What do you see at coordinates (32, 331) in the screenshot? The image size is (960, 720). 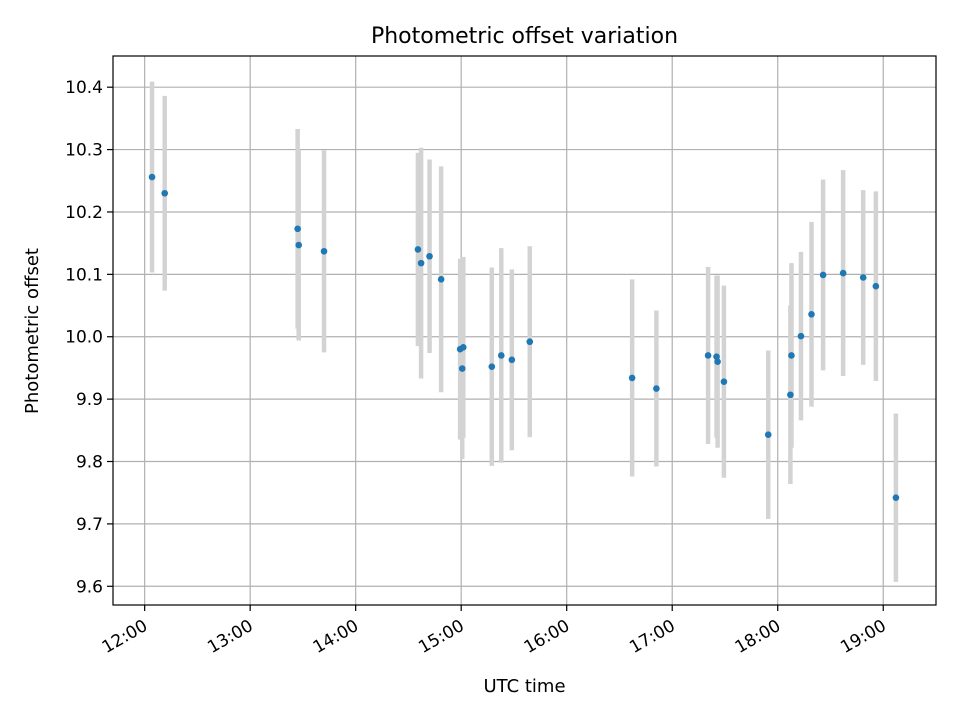 I see `y-axis-label: Photometric offset` at bounding box center [32, 331].